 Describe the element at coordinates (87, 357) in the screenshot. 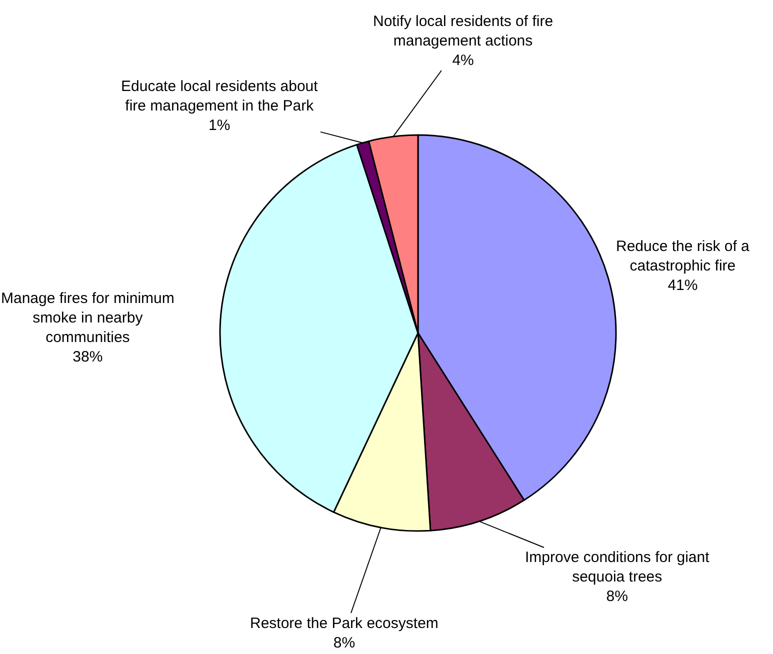

I see `data-label: 38%` at that location.